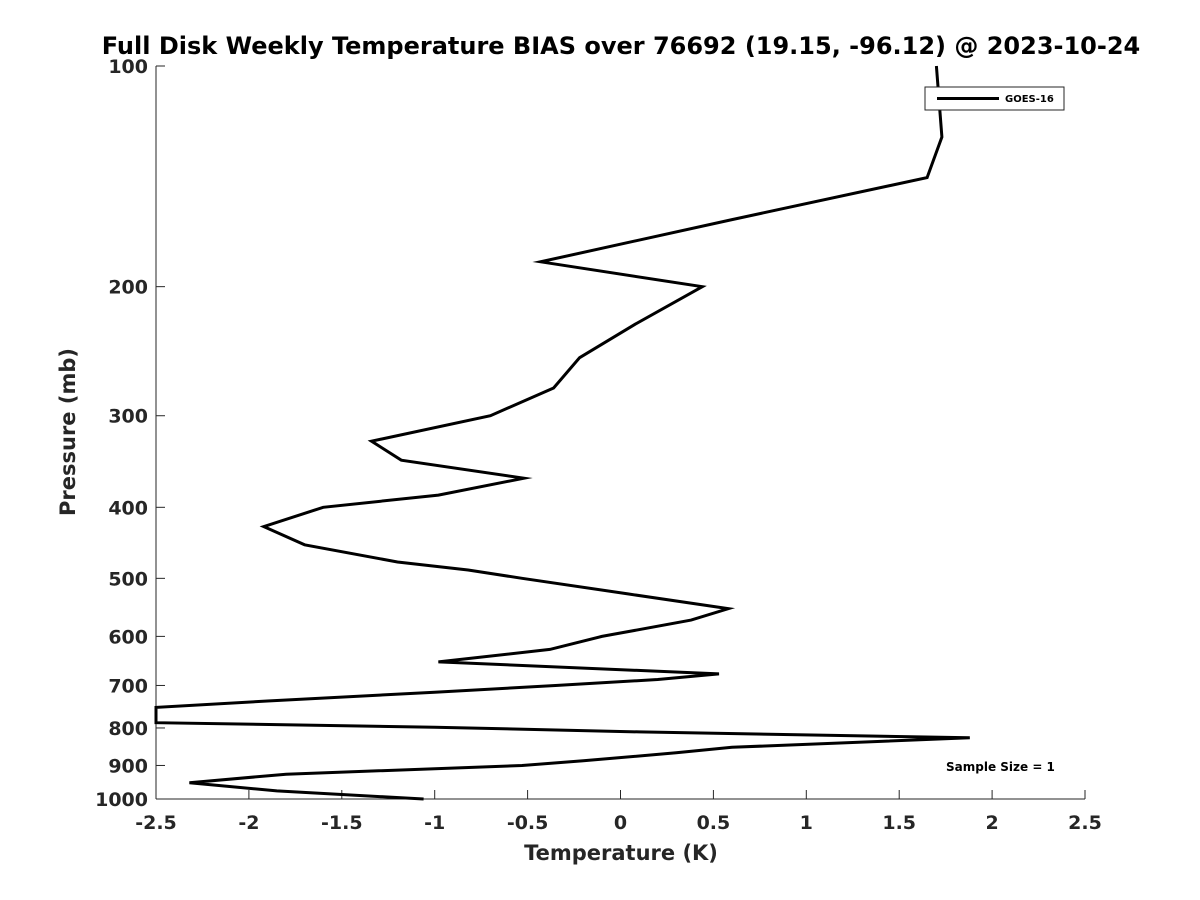 This screenshot has height=900, width=1200. Describe the element at coordinates (128, 686) in the screenshot. I see `y-tick-label: 700` at that location.